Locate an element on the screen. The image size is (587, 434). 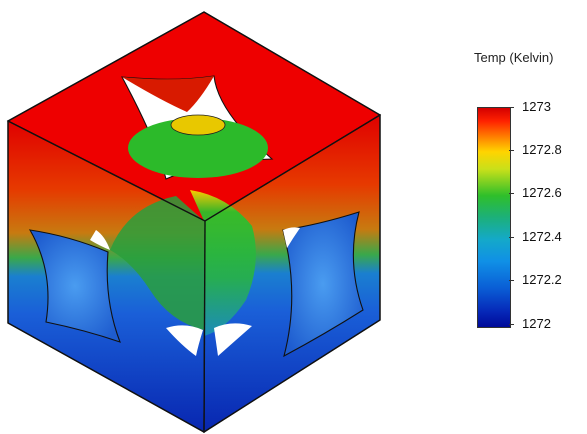
legend-tick-1272-6: 1272.6 is located at coordinates (542, 192).